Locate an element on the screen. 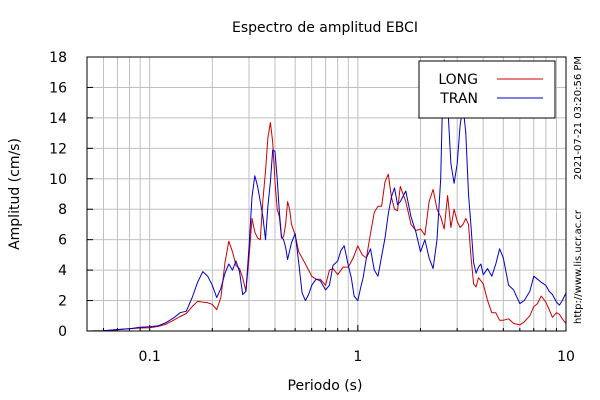  y-tick-label: 18 is located at coordinates (58, 58).